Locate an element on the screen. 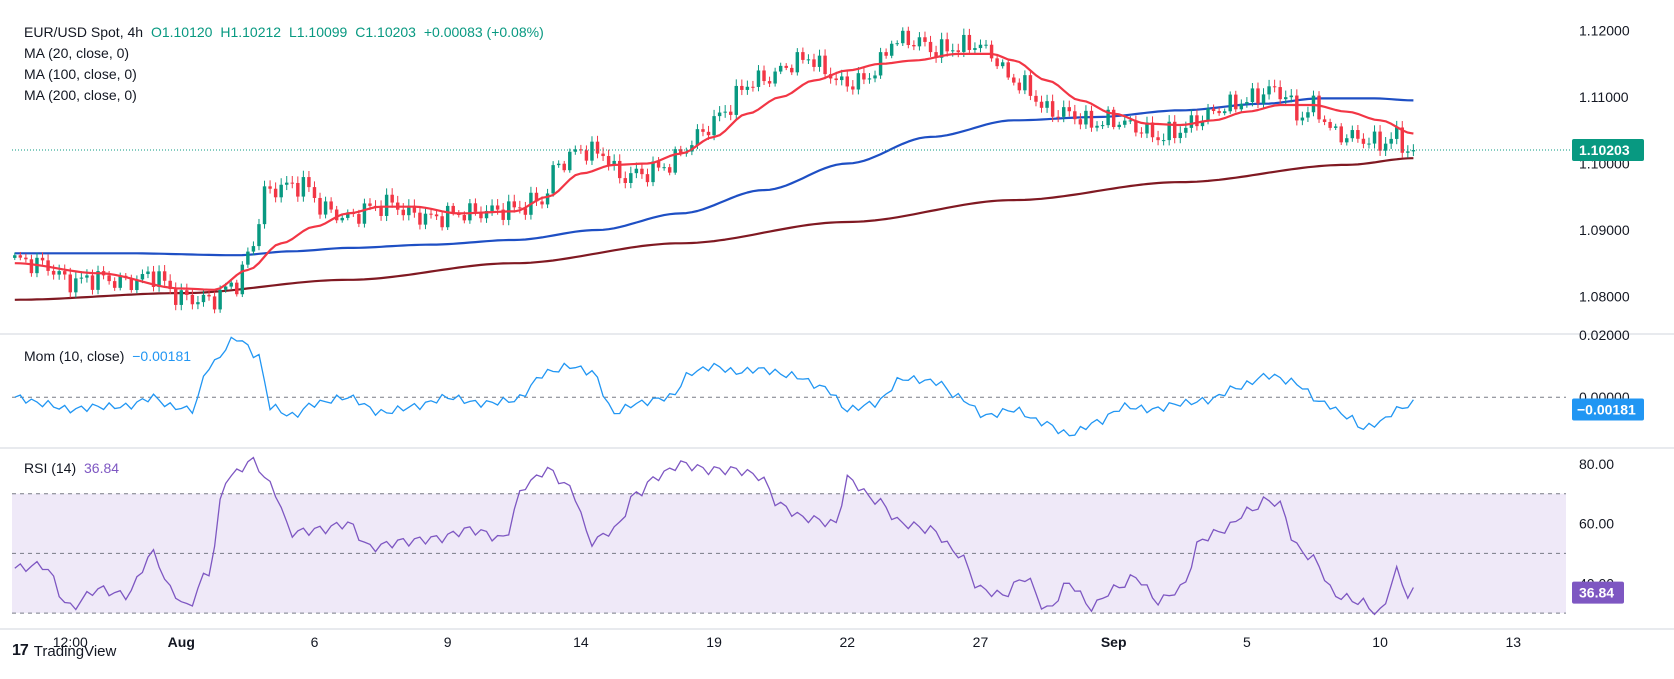 This screenshot has width=1674, height=679. price-axis-tick: 1.08000 is located at coordinates (1604, 296).